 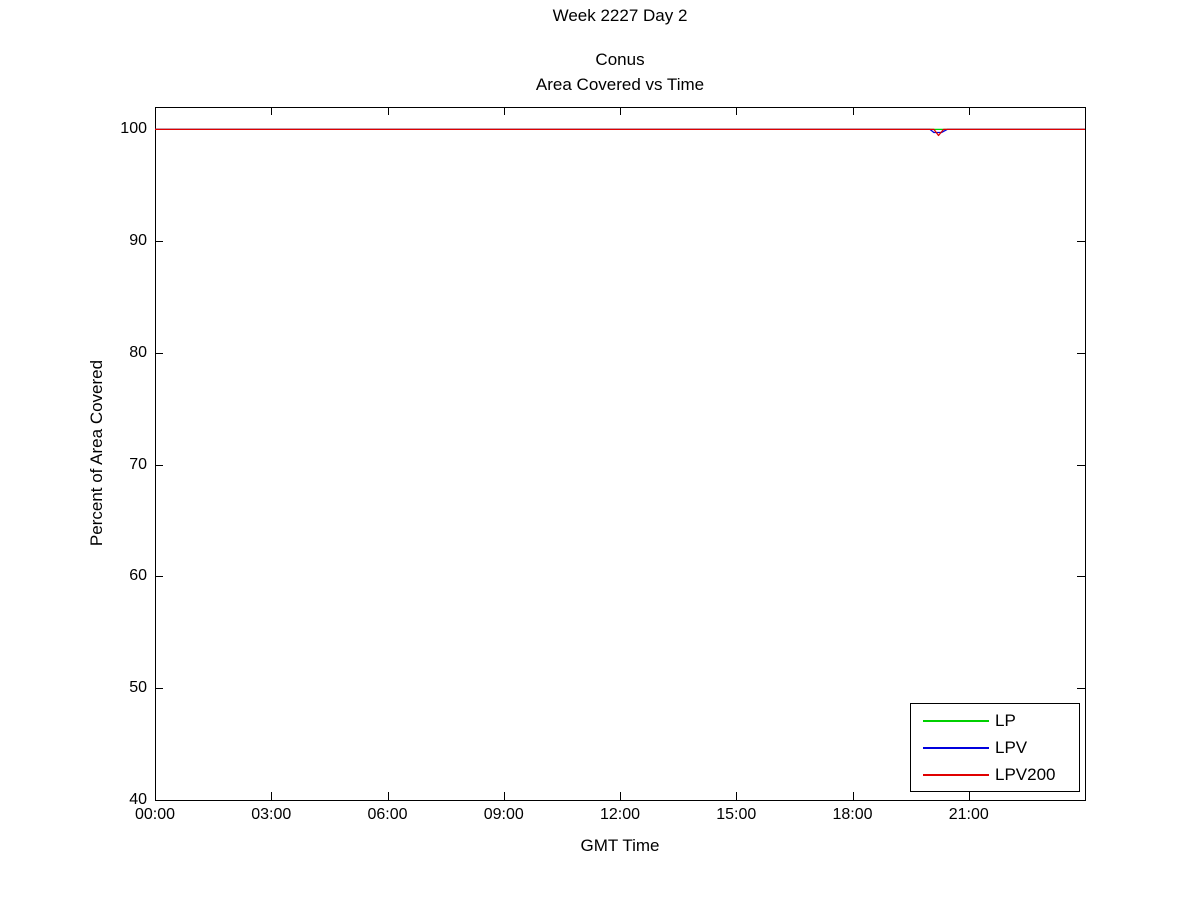 I want to click on legend-entry-label: LP, so click(x=1005, y=720).